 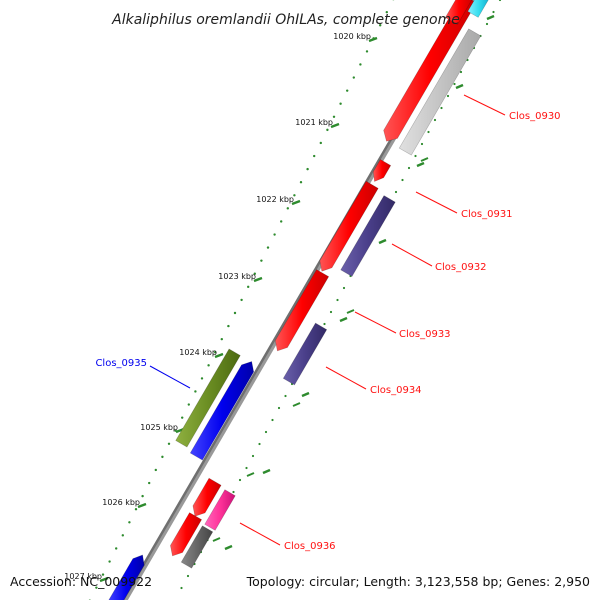 What do you see at coordinates (535, 116) in the screenshot?
I see `gene-label-clos-0930: Clos_0930` at bounding box center [535, 116].